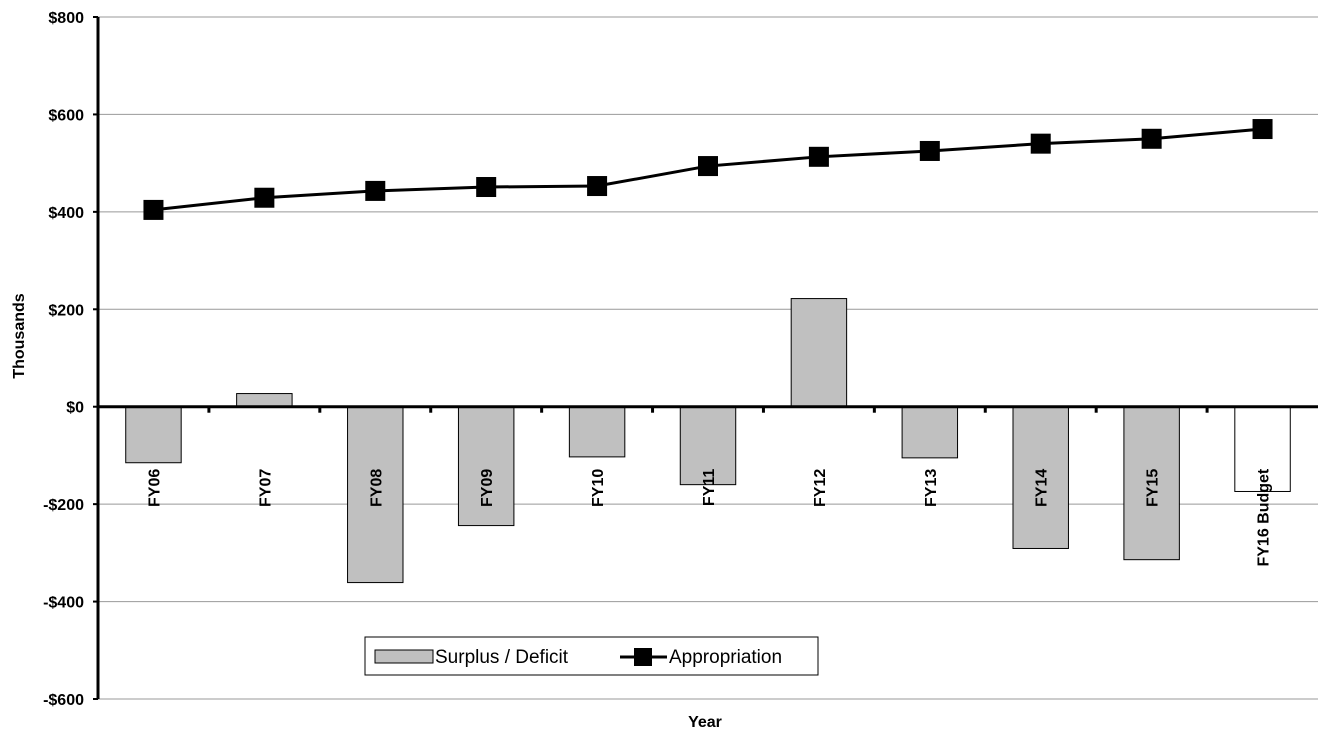 The image size is (1318, 733). I want to click on x-tick-label: FY14, so click(1042, 488).